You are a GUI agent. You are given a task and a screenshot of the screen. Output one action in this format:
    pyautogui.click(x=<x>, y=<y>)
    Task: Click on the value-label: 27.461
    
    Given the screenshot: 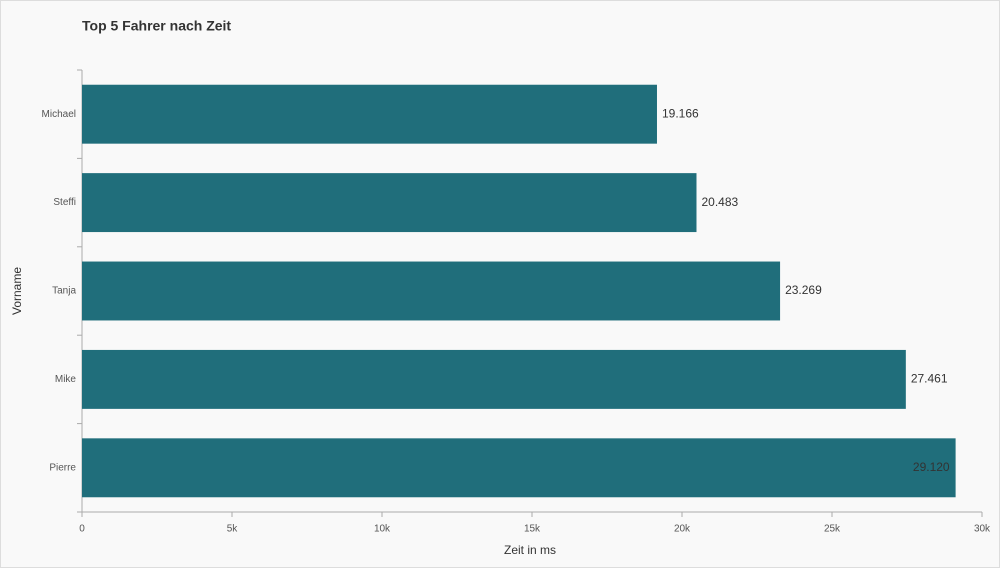 What is the action you would take?
    pyautogui.click(x=929, y=379)
    